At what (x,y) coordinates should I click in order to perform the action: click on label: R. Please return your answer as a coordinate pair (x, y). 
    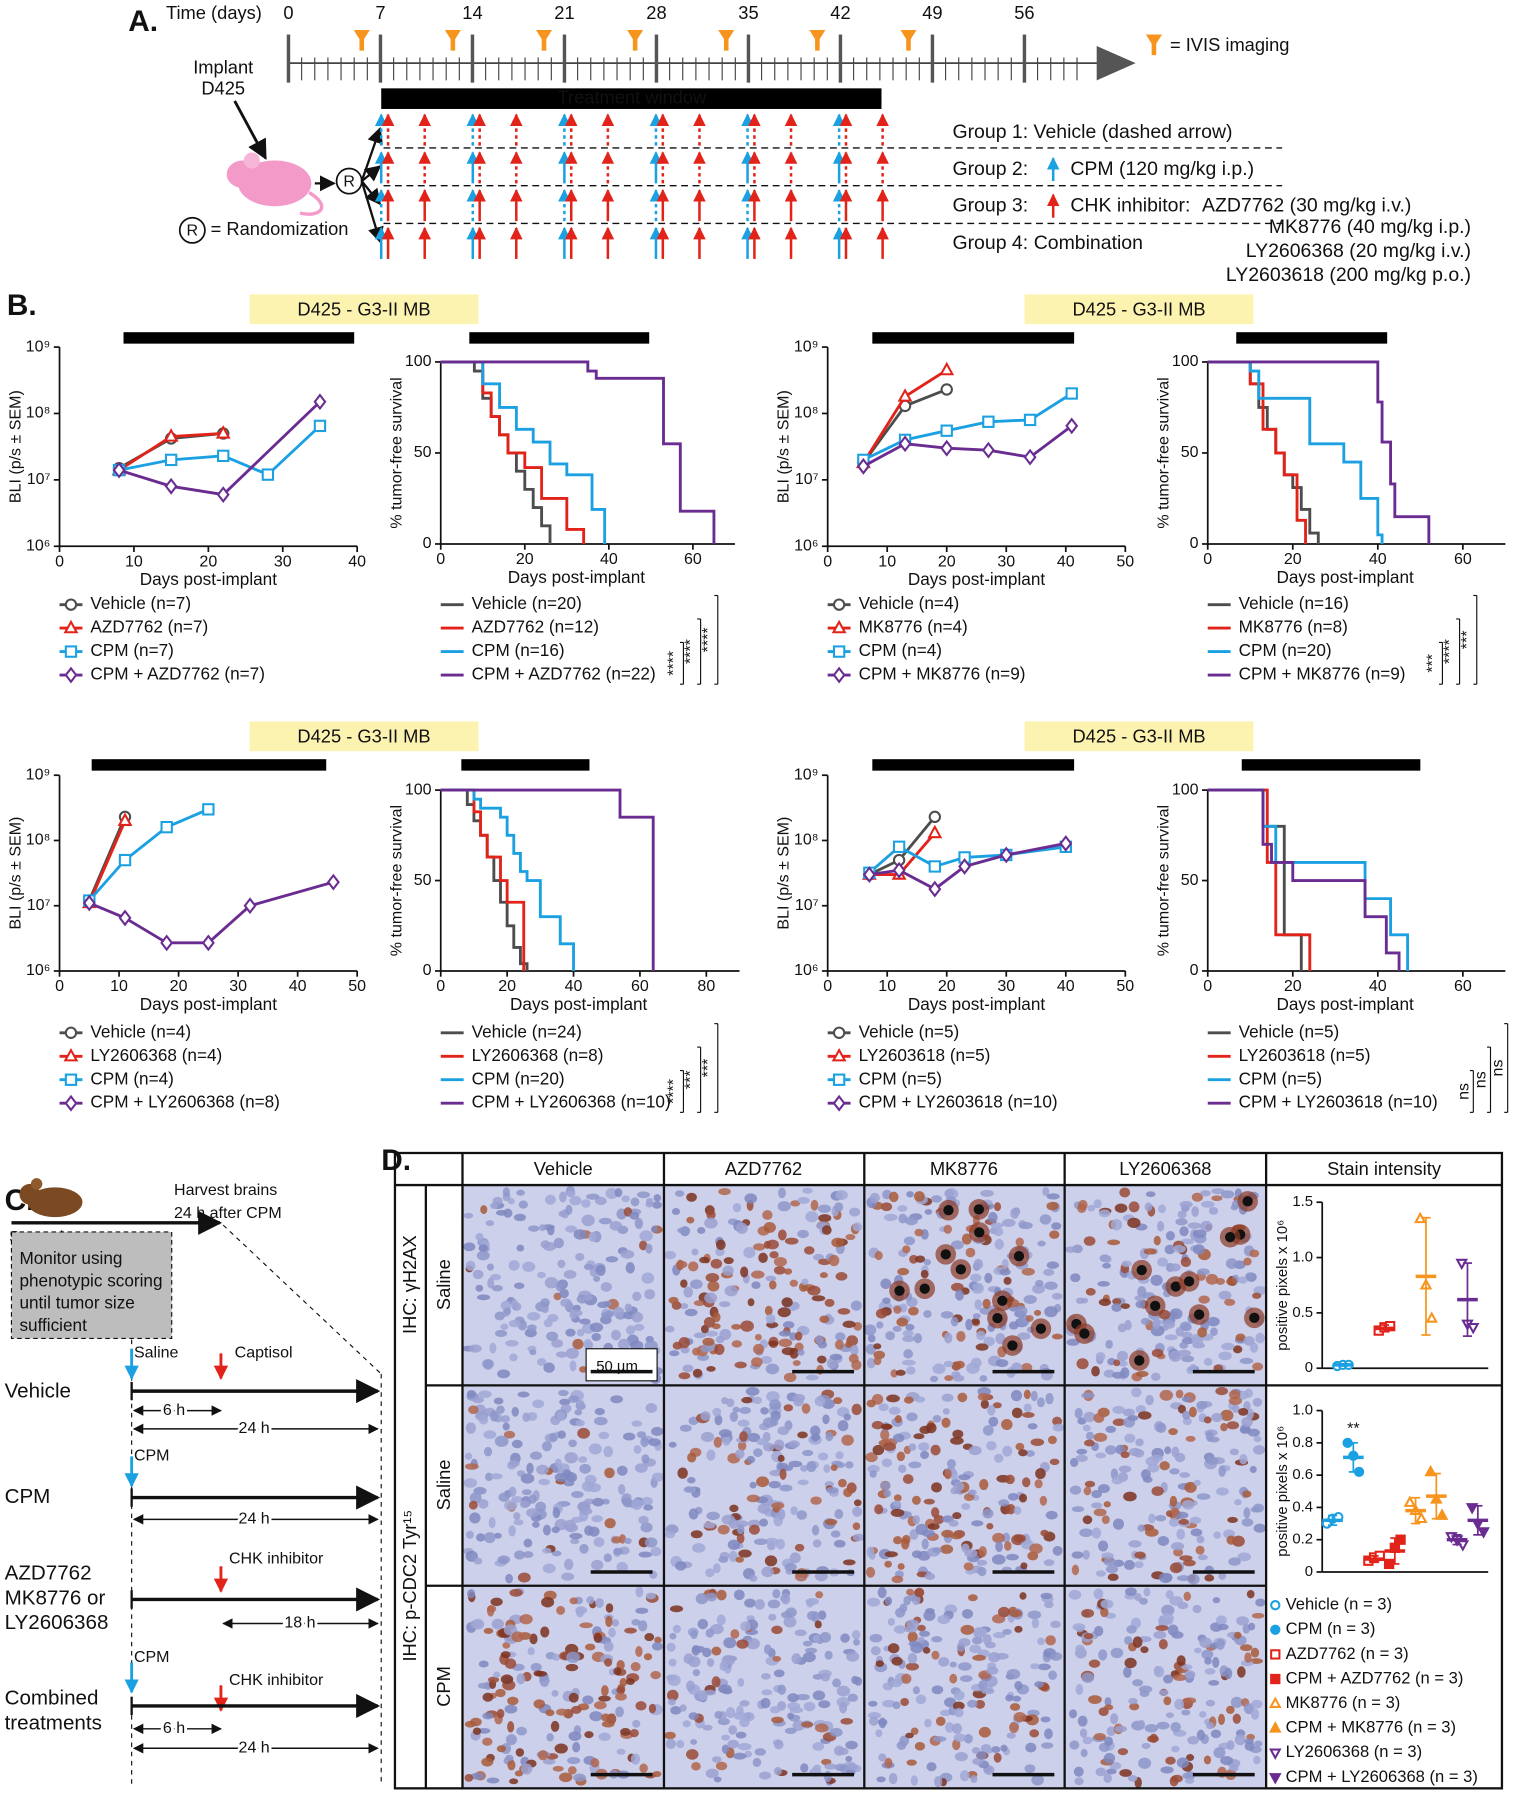
    Looking at the image, I should click on (349, 181).